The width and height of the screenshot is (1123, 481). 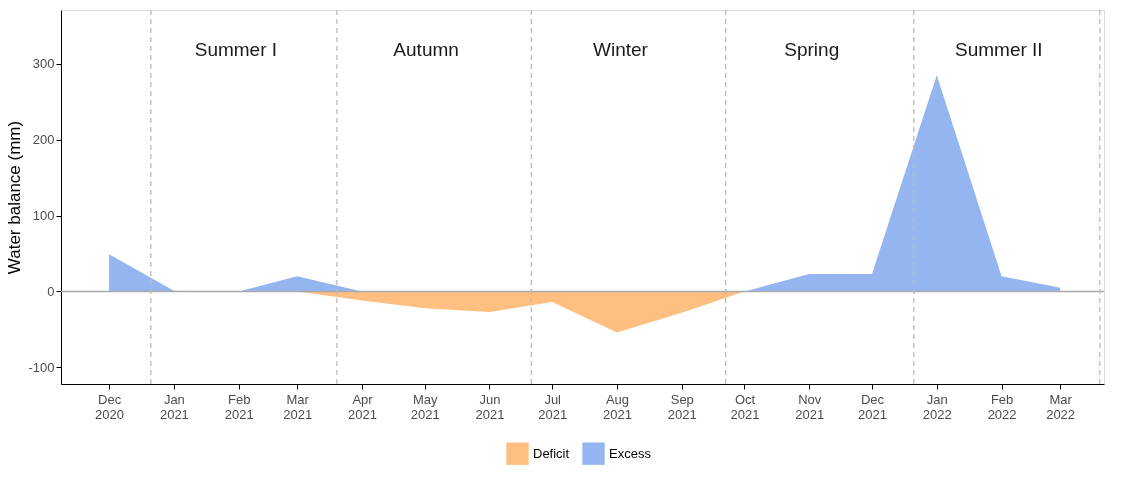 What do you see at coordinates (239, 406) in the screenshot?
I see `x-tick-label: Feb 2021` at bounding box center [239, 406].